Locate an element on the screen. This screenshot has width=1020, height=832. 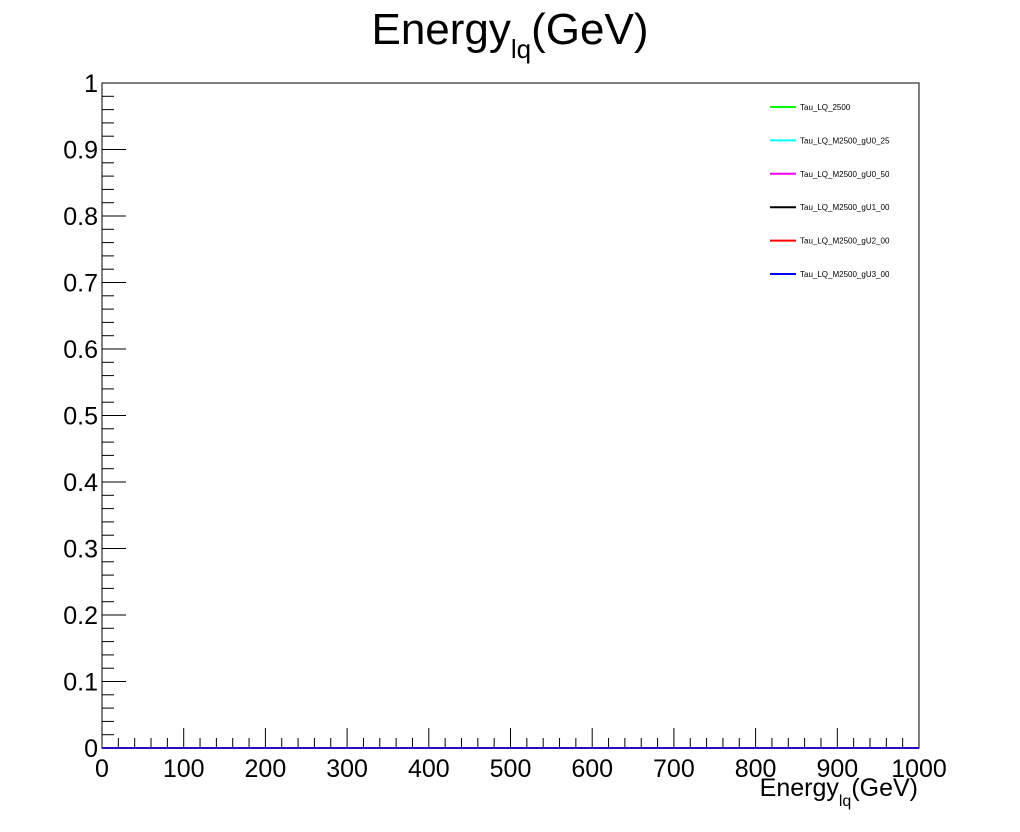
x-axis-title-suffix: (GeV) is located at coordinates (884, 788).